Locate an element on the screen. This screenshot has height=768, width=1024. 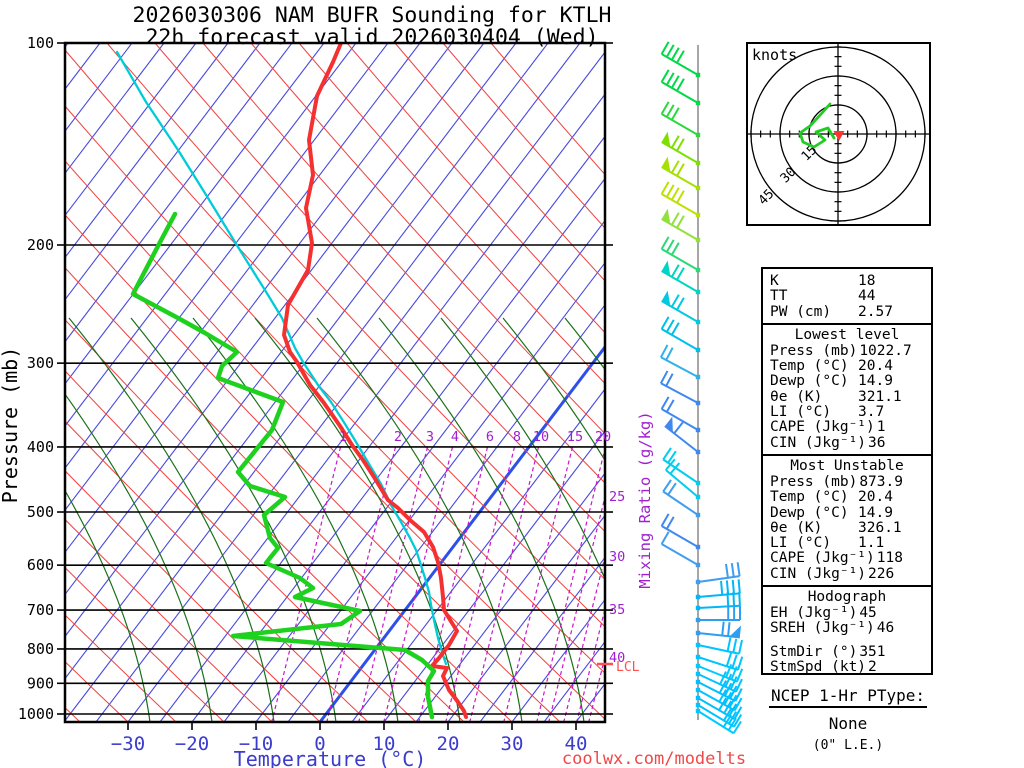
mixing-ratio-edge-label: 30 is located at coordinates (617, 557).